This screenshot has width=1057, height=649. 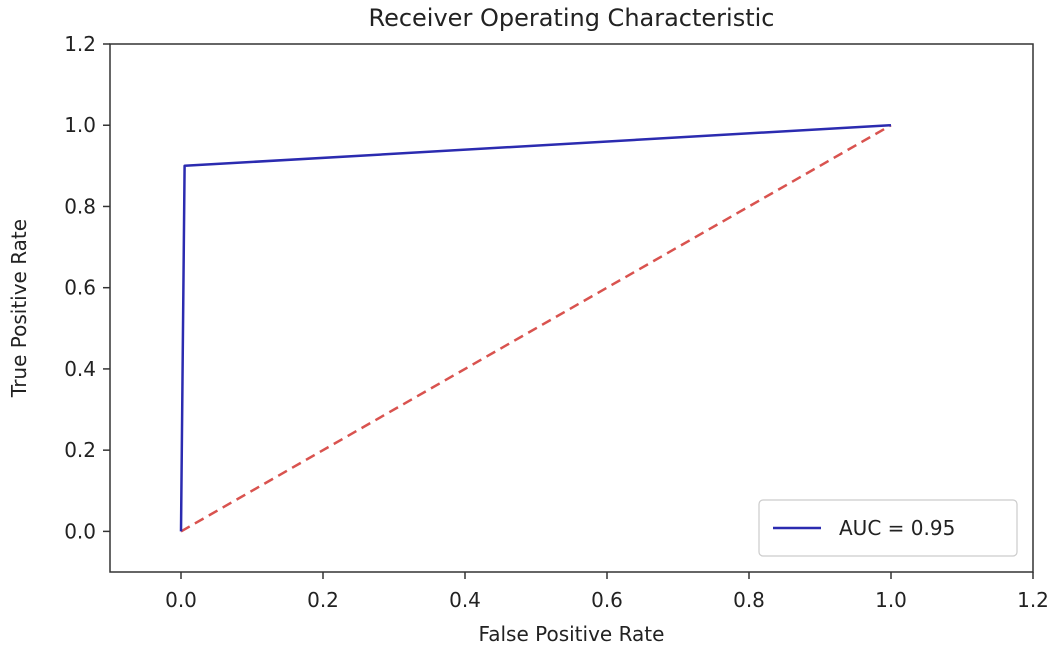 What do you see at coordinates (1033, 600) in the screenshot?
I see `x-tick-label: 1.2` at bounding box center [1033, 600].